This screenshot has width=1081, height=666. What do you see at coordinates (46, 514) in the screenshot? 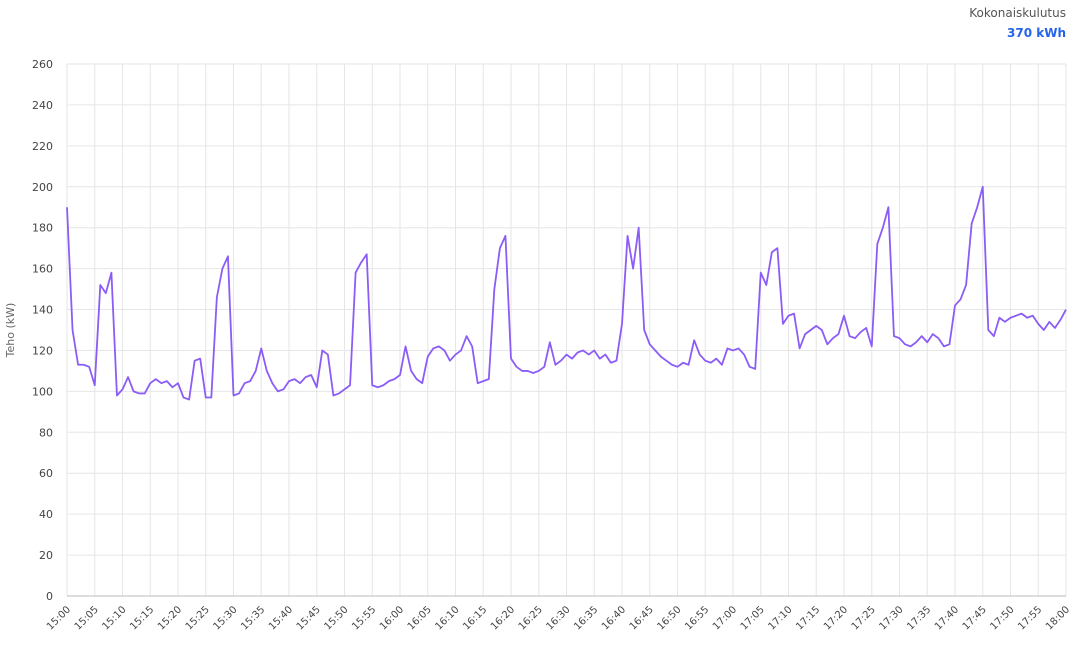
I see `y-tick-label: 40` at bounding box center [46, 514].